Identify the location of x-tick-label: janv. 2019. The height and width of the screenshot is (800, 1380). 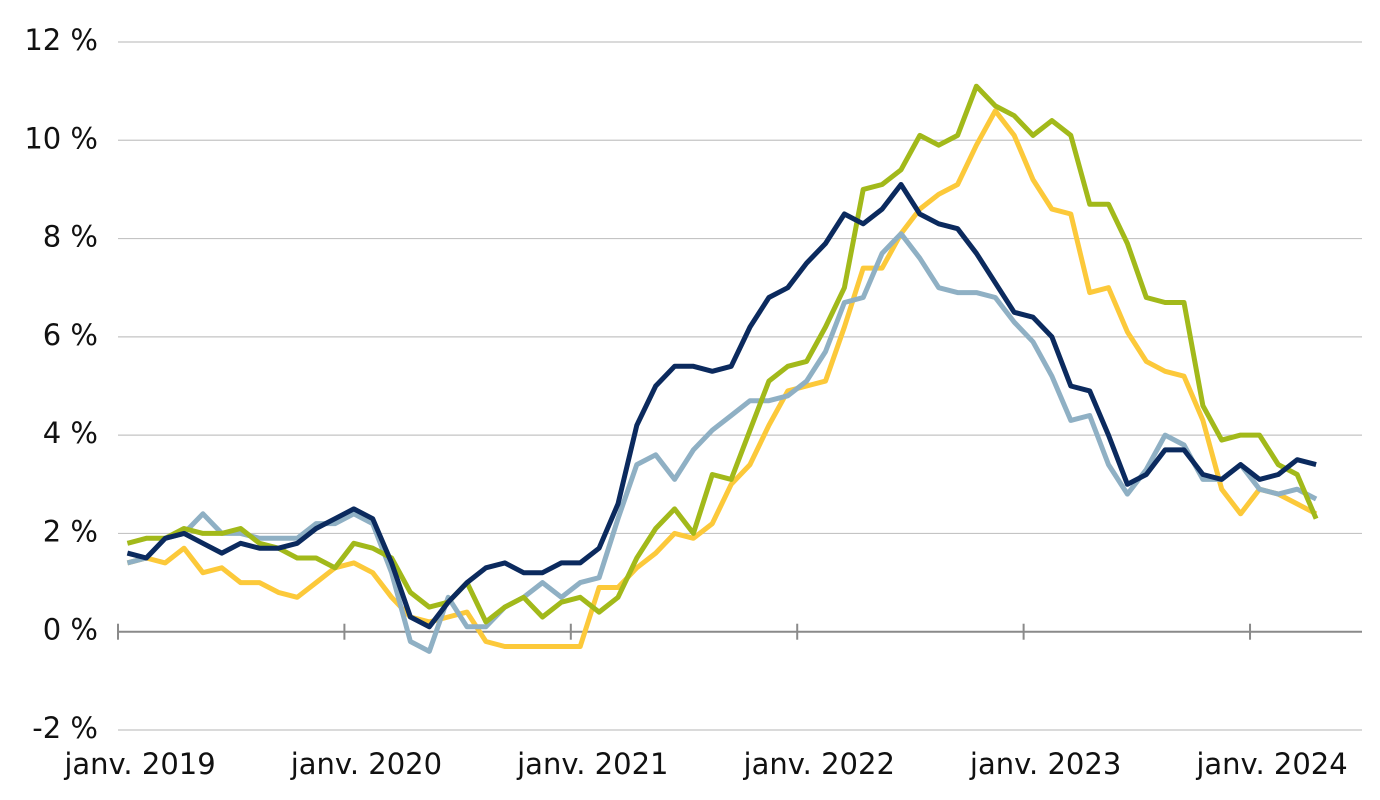
(139, 764).